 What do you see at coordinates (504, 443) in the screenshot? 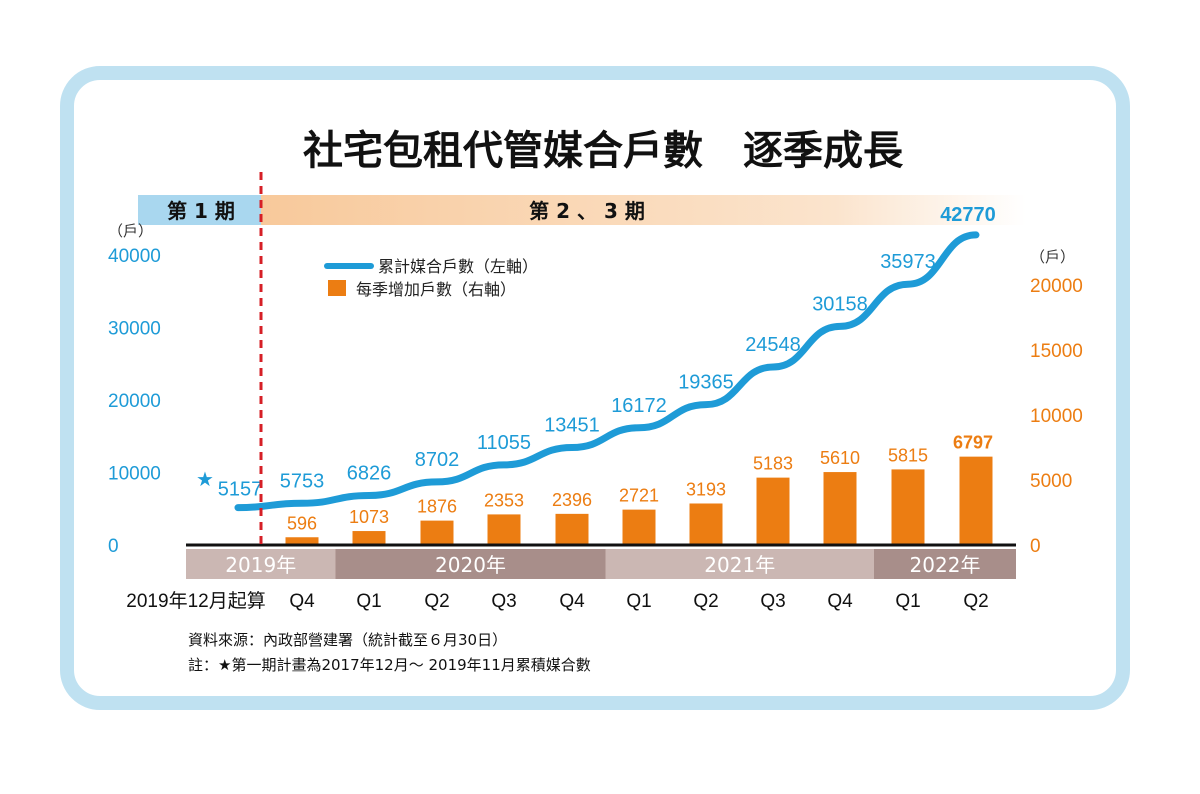
I see `line-value-label: 11055` at bounding box center [504, 443].